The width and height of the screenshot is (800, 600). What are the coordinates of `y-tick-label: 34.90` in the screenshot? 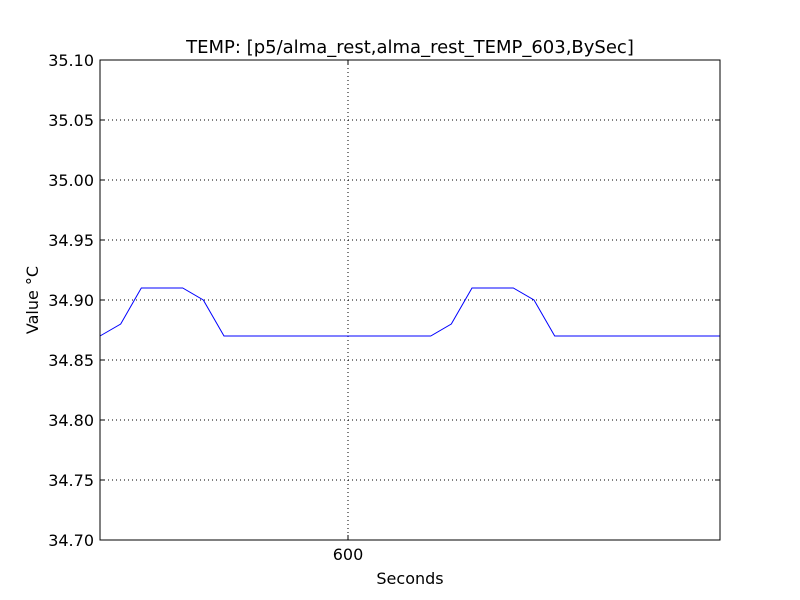 It's located at (71, 300).